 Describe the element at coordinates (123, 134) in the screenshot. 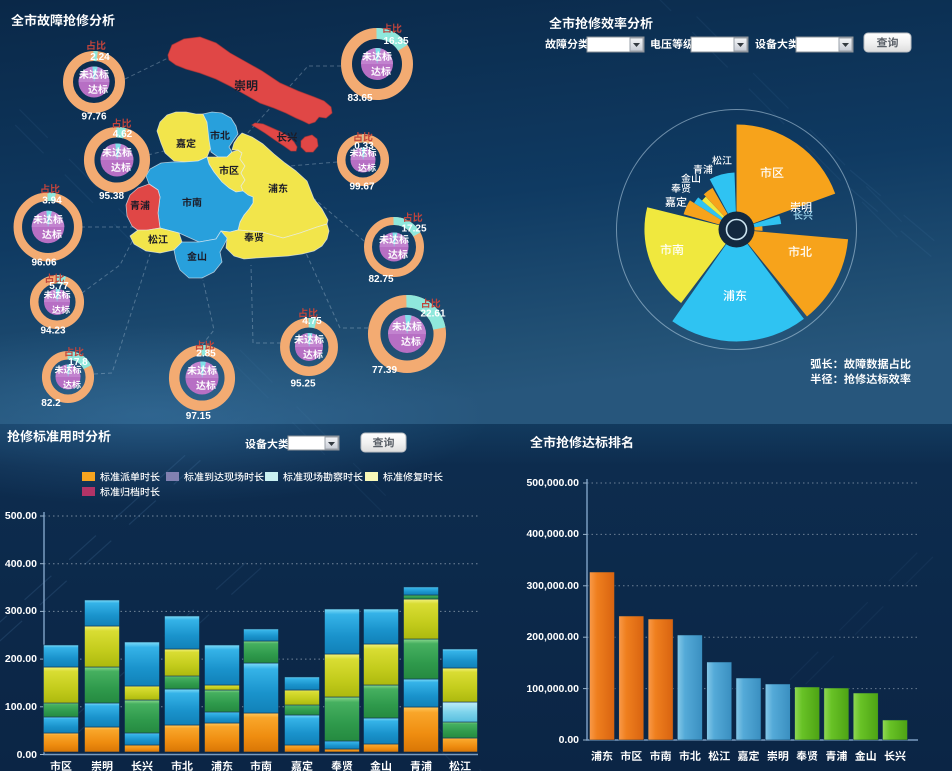

I see `svg-text: 4.62` at that location.